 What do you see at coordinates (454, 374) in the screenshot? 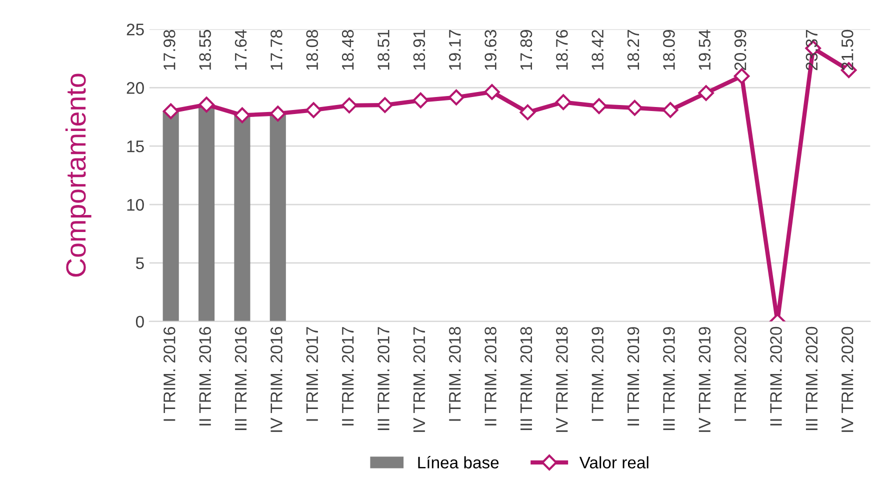
I see `x-tick-label: I TRIM. 2018` at bounding box center [454, 374].